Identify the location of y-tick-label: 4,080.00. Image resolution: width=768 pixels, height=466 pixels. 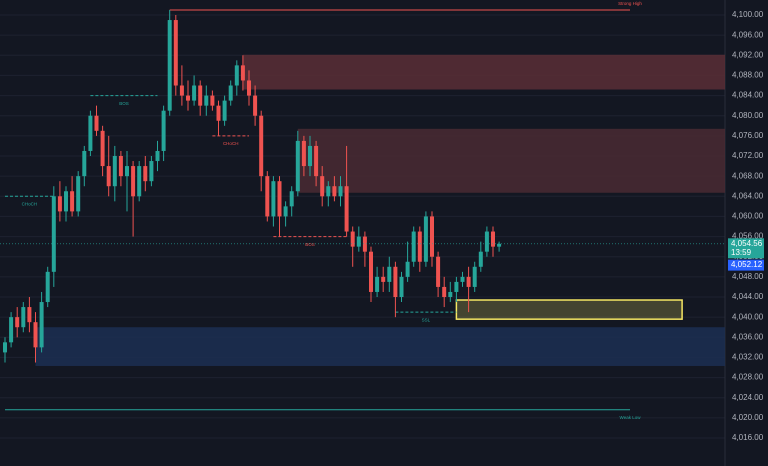
(748, 115).